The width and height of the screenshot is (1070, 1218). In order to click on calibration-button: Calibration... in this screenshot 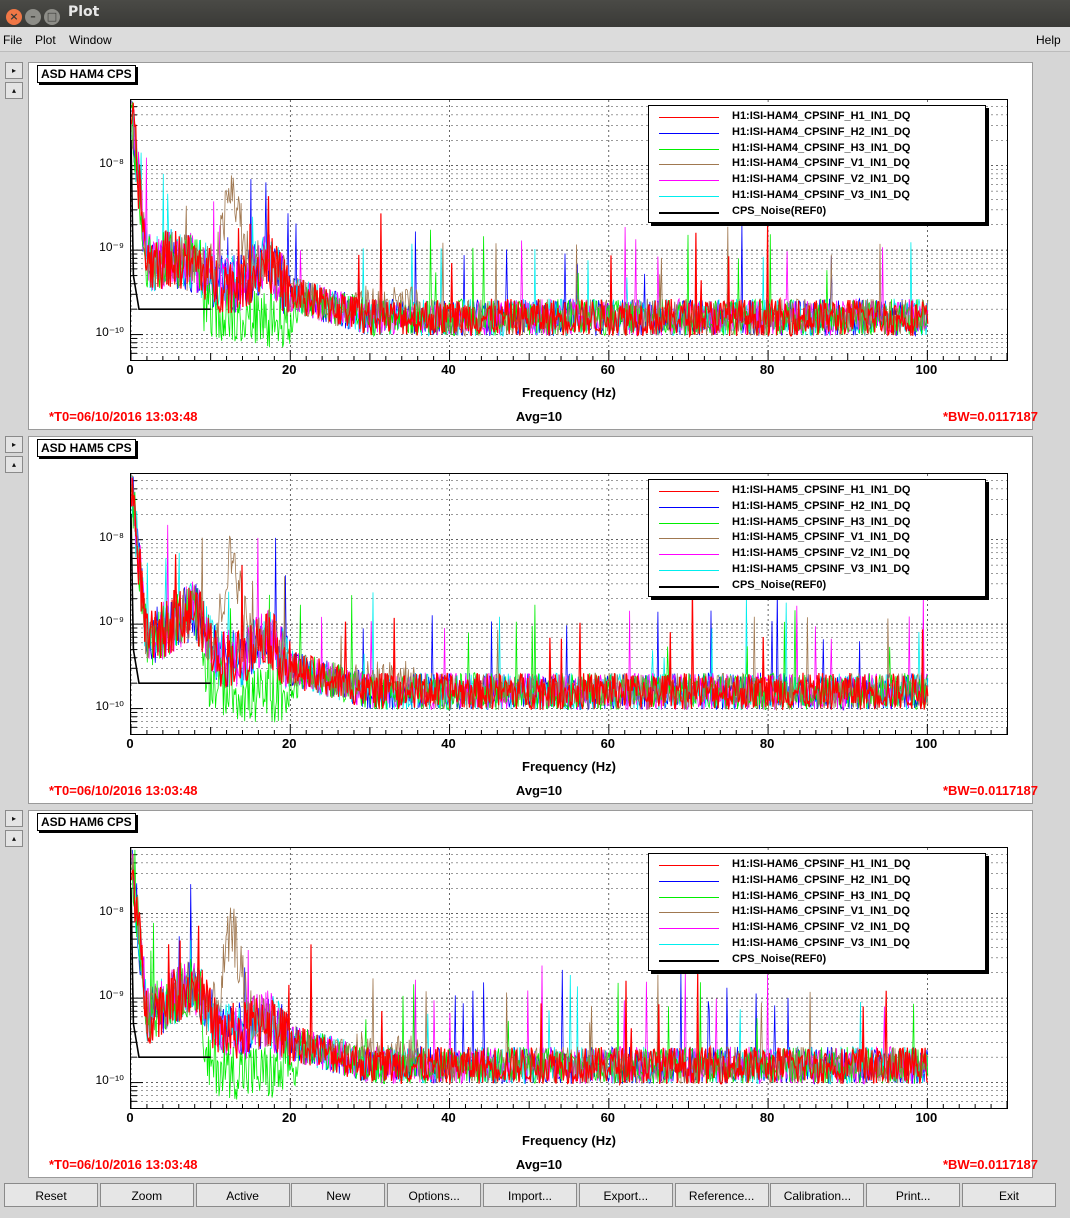, I will do `click(817, 1195)`.